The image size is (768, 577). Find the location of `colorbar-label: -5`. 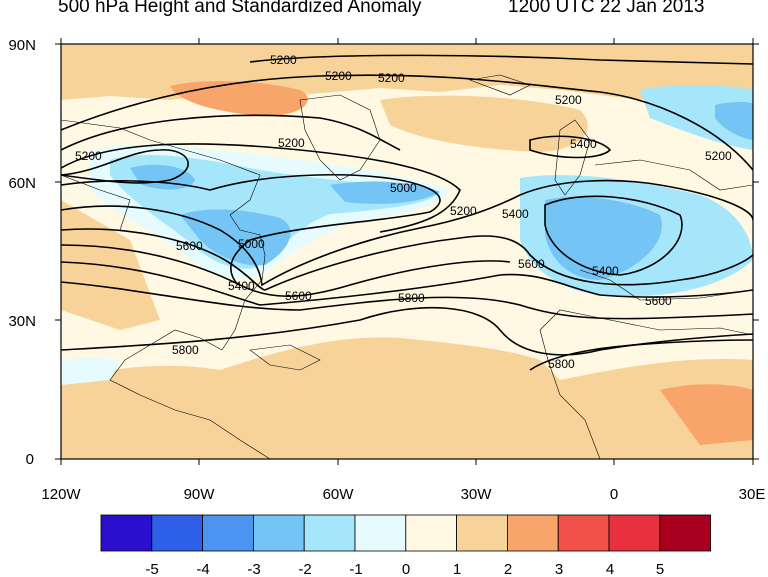

colorbar-label: -5 is located at coordinates (151, 569).